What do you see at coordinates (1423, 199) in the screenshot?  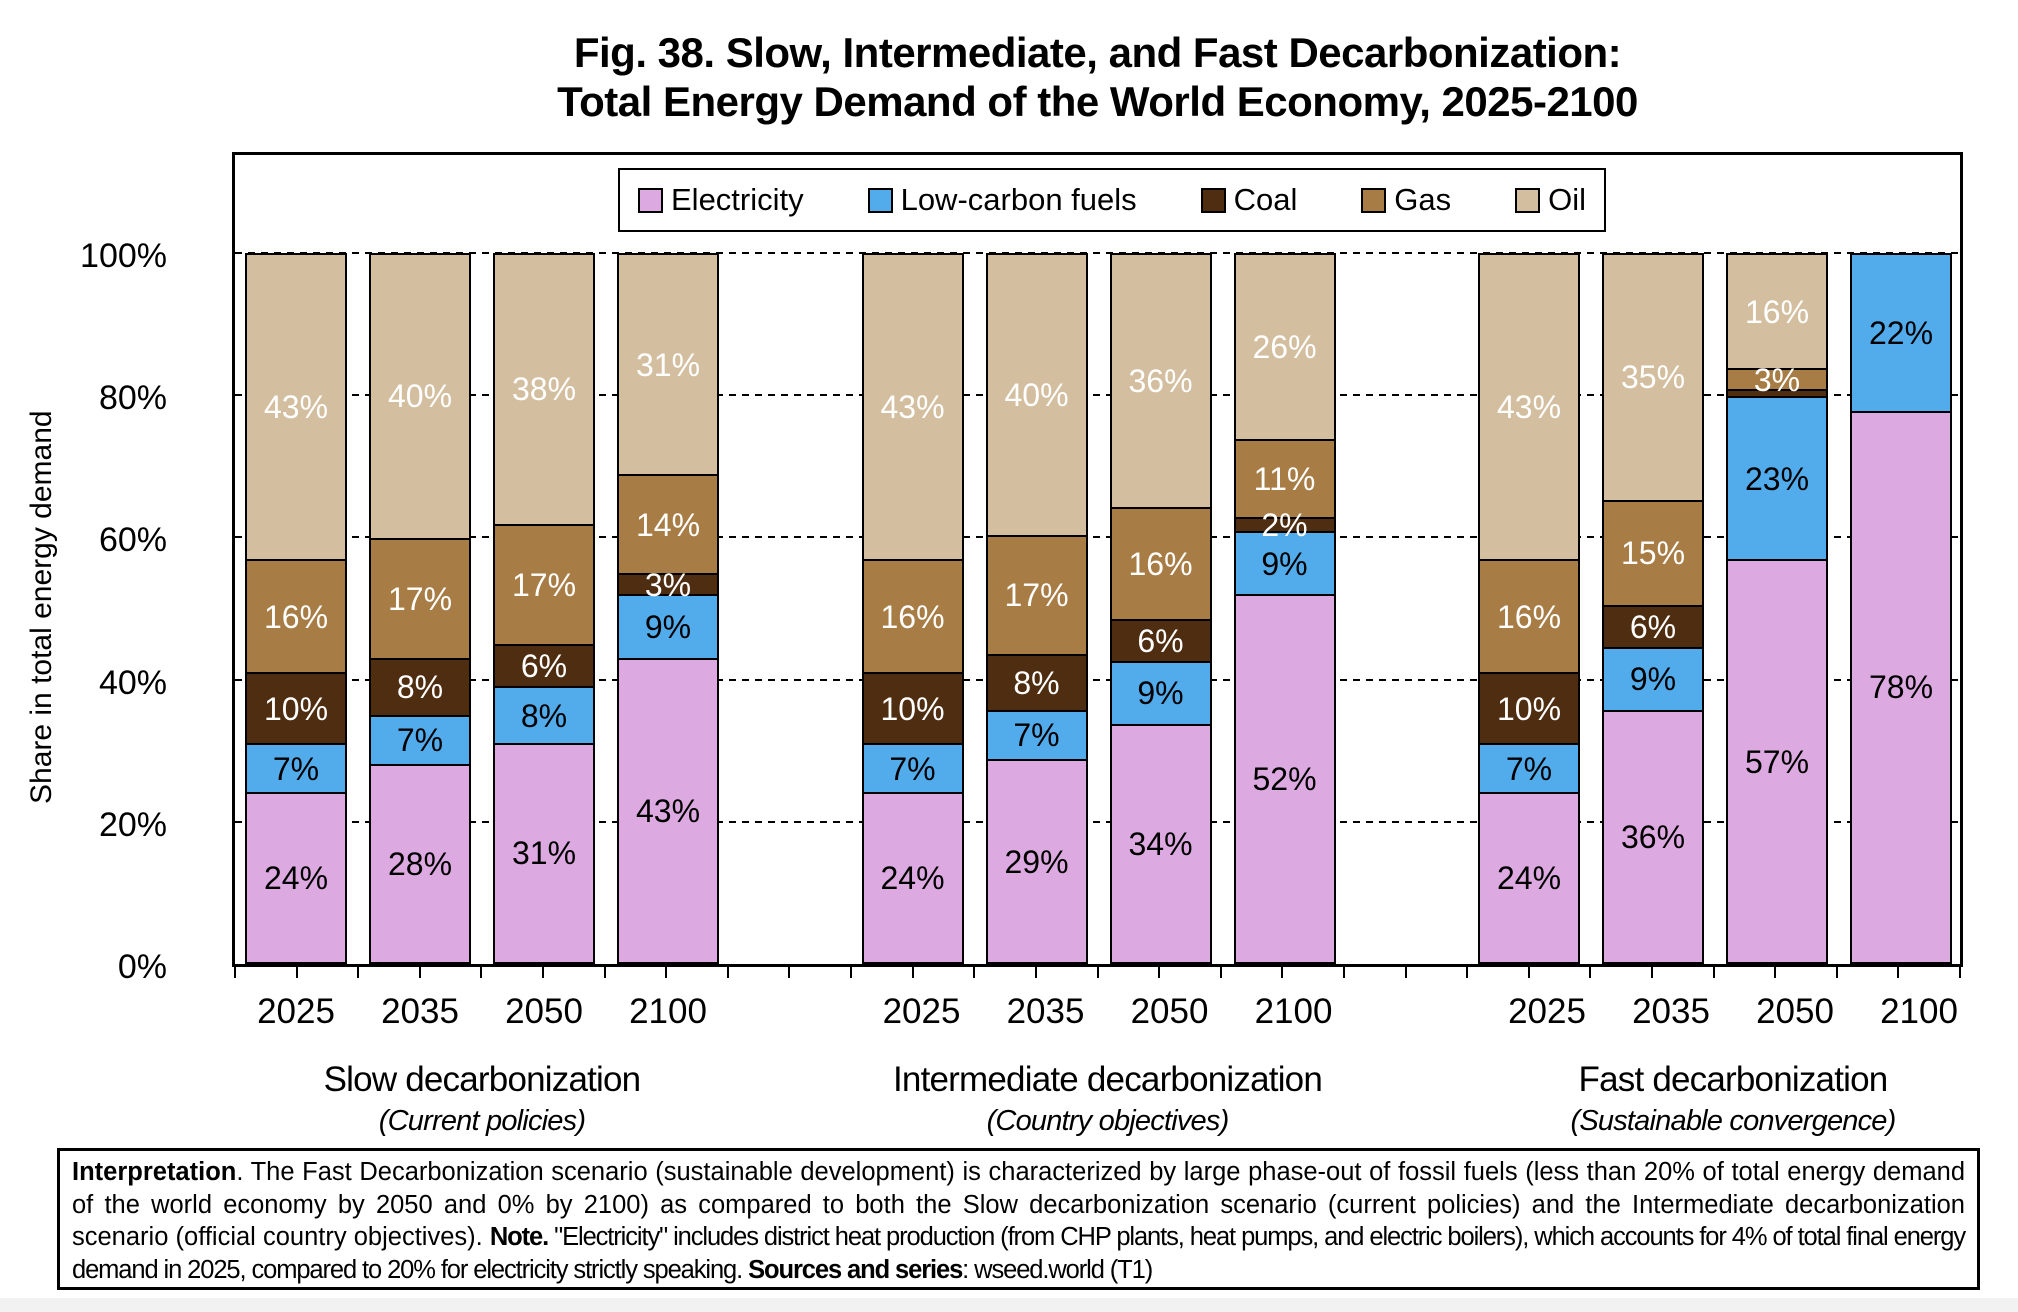 I see `legend-label: Gas` at bounding box center [1423, 199].